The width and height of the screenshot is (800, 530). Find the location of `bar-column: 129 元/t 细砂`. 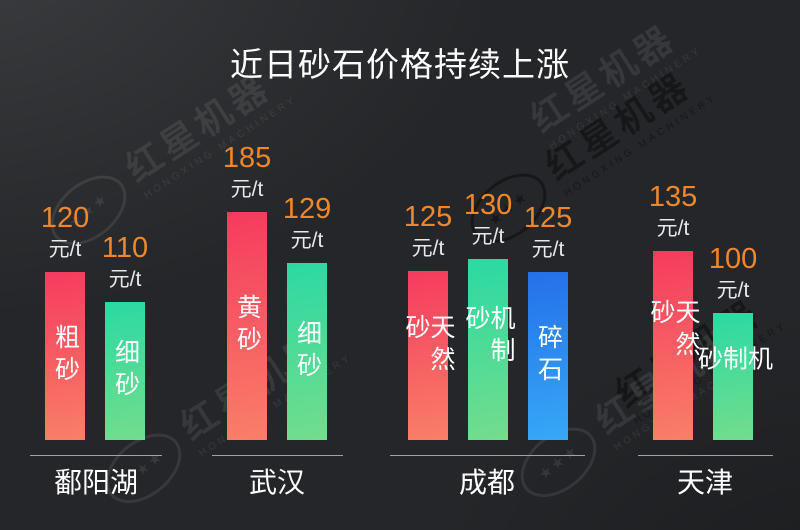

bar-column: 129 元/t 细砂 is located at coordinates (307, 317).